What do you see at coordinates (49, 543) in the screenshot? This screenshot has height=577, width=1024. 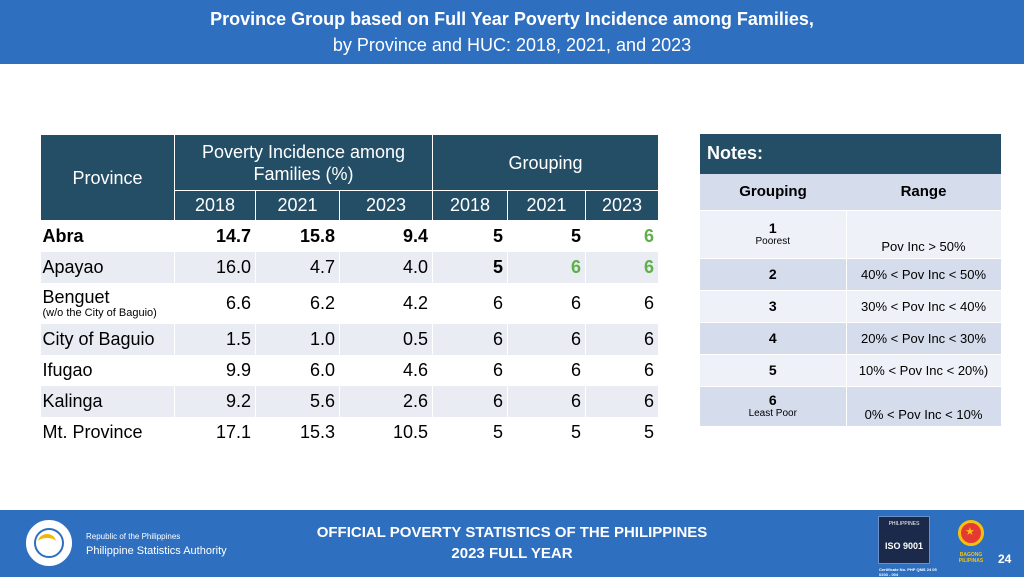 I see `psa-logo` at bounding box center [49, 543].